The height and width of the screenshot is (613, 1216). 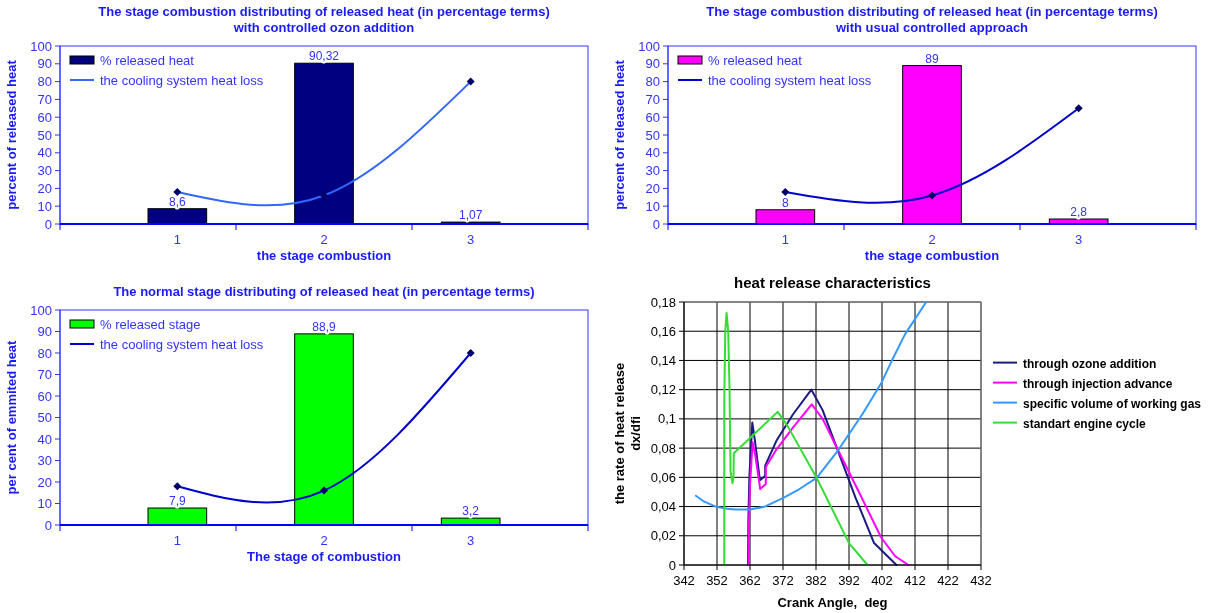 I want to click on data-label: 90,32, so click(x=324, y=56).